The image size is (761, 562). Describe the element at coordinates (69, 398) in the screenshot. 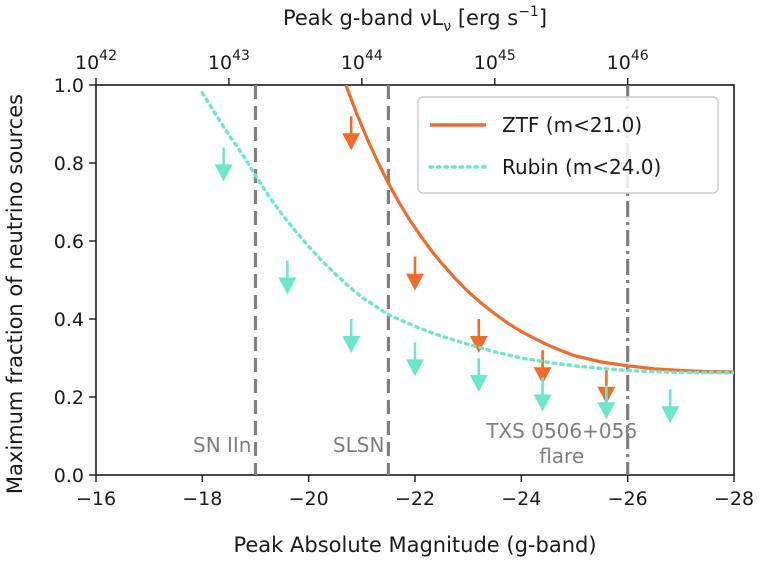

I see `y-tick-label-1: 0.2` at that location.